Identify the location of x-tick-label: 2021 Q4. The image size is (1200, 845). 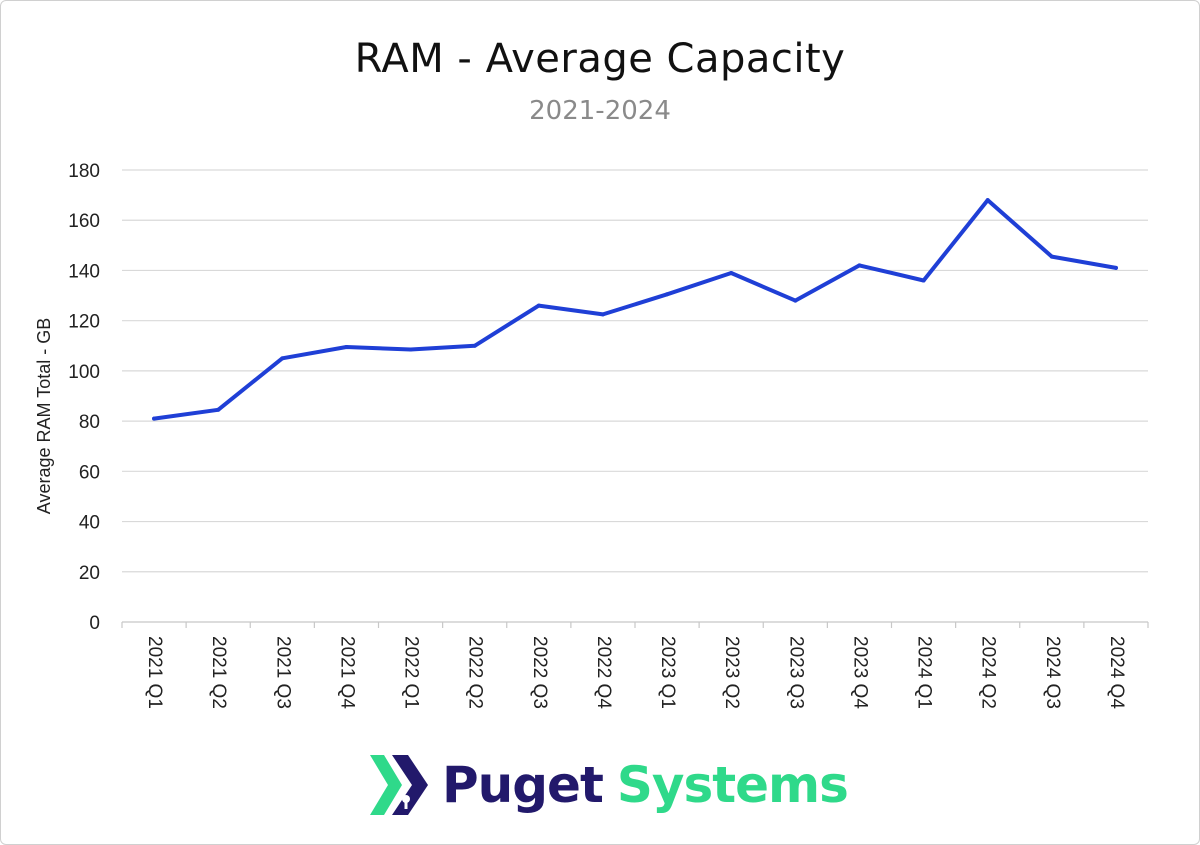
(346, 672).